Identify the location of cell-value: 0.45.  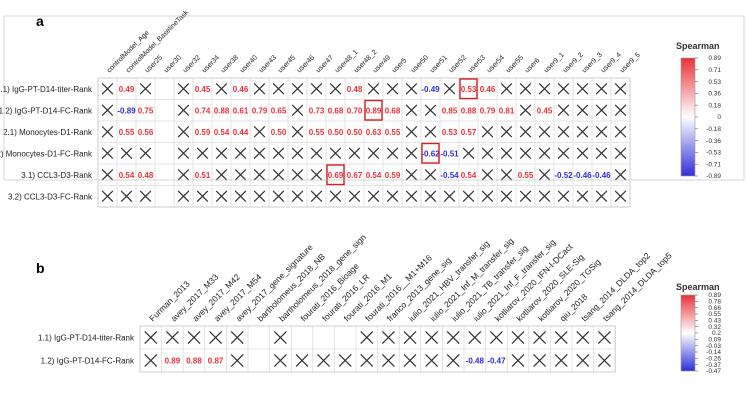
(545, 110).